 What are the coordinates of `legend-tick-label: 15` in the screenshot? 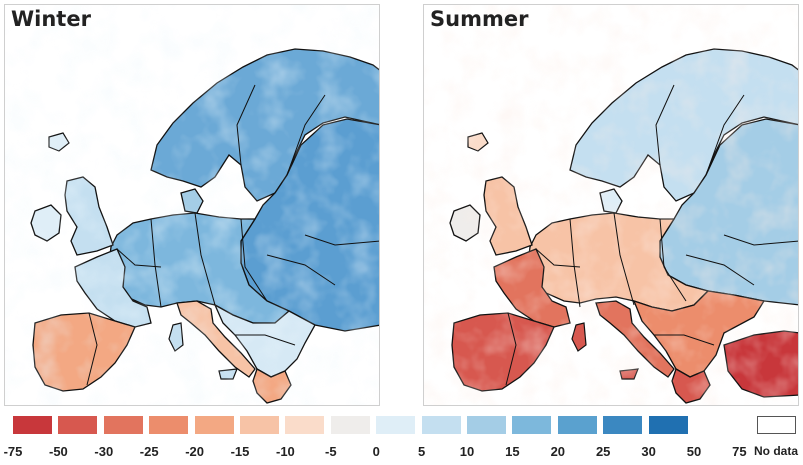 It's located at (512, 451).